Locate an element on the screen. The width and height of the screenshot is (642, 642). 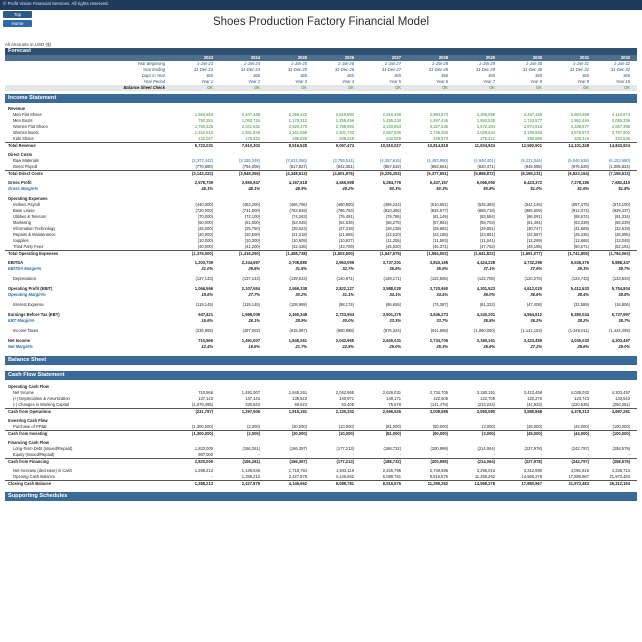
value-cell: 2,244,697 is located at coordinates (250, 262).